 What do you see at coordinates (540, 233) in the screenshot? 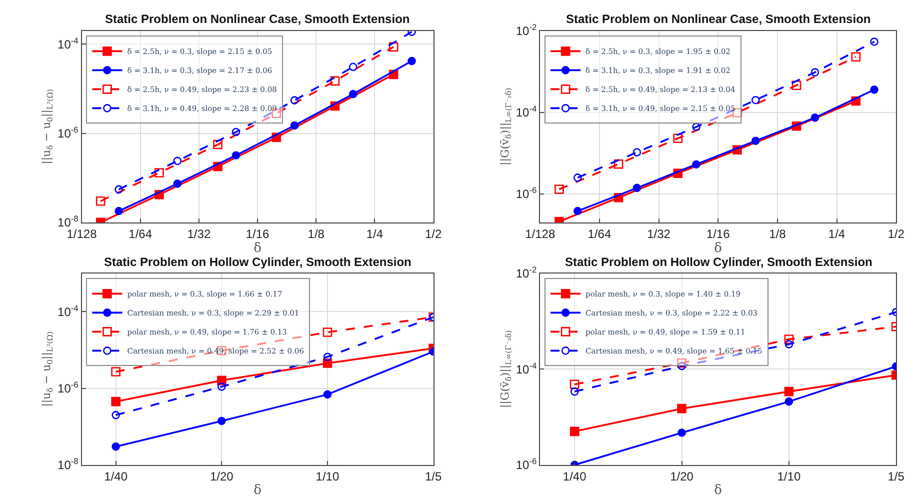
I see `x-tick-label: 1/128` at bounding box center [540, 233].